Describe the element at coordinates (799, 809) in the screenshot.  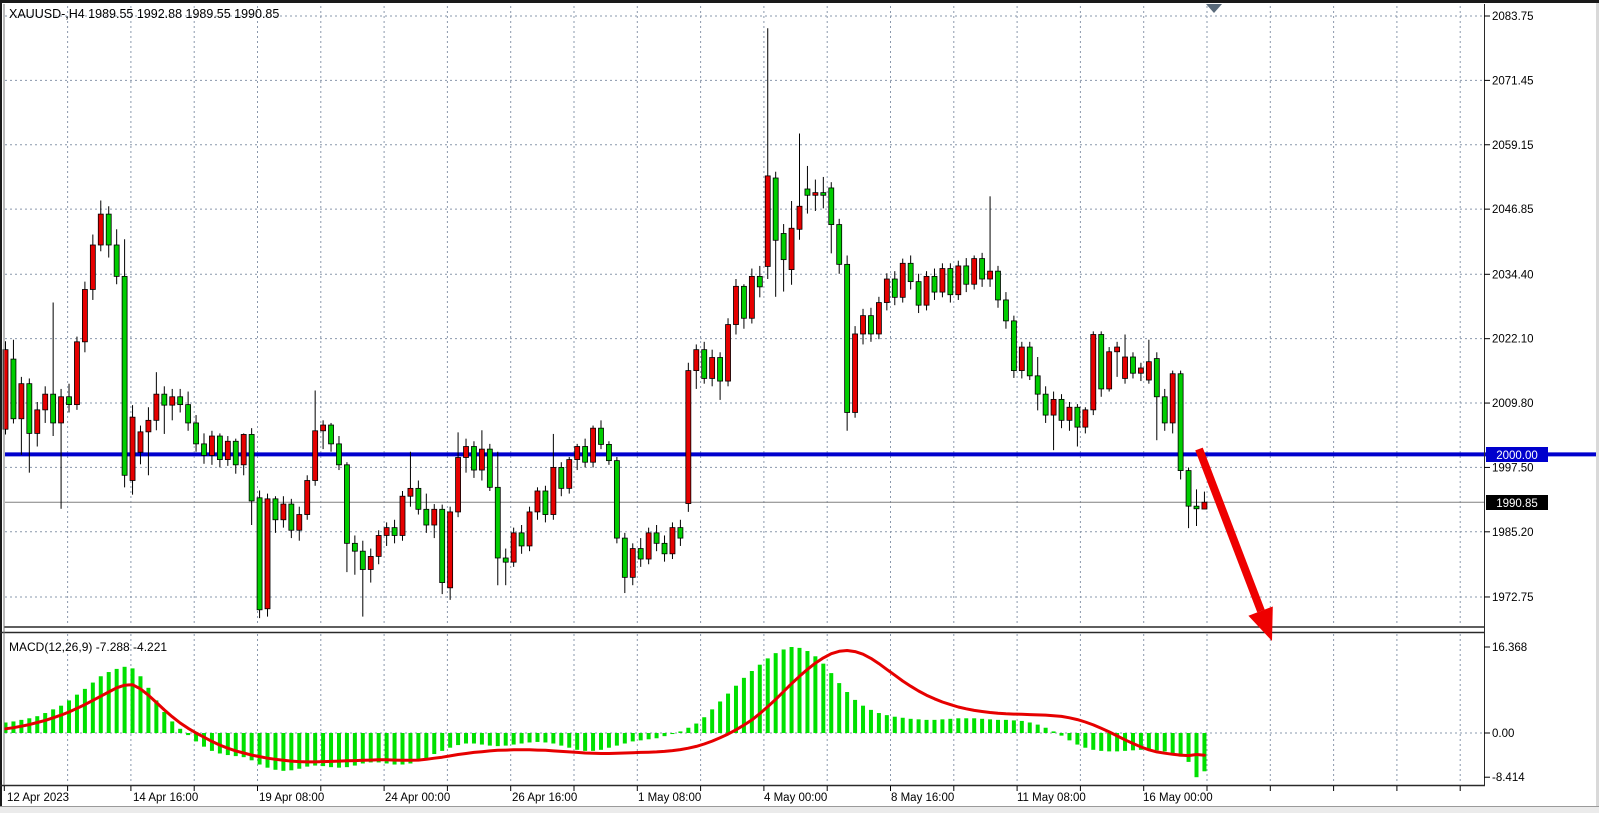
I see `window-bottom-strip` at that location.